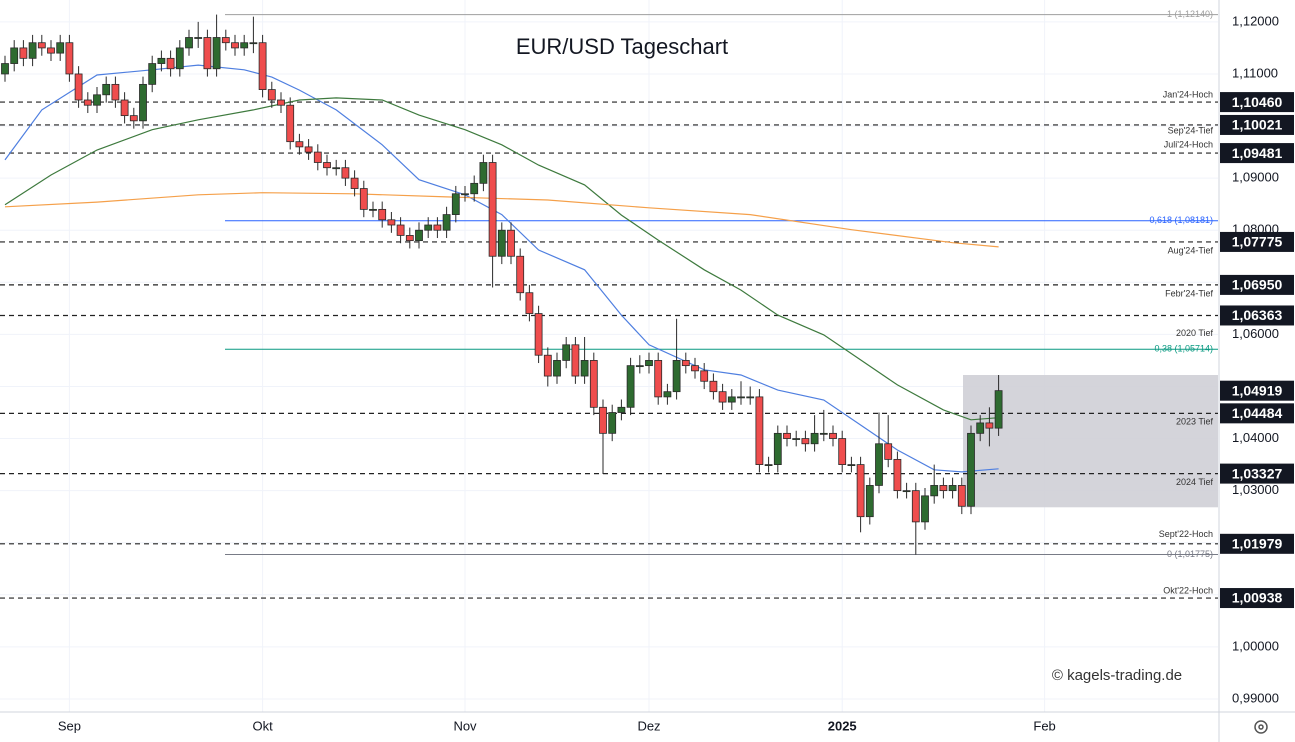 The image size is (1295, 742). I want to click on level-name: 2024 Tief, so click(1195, 482).